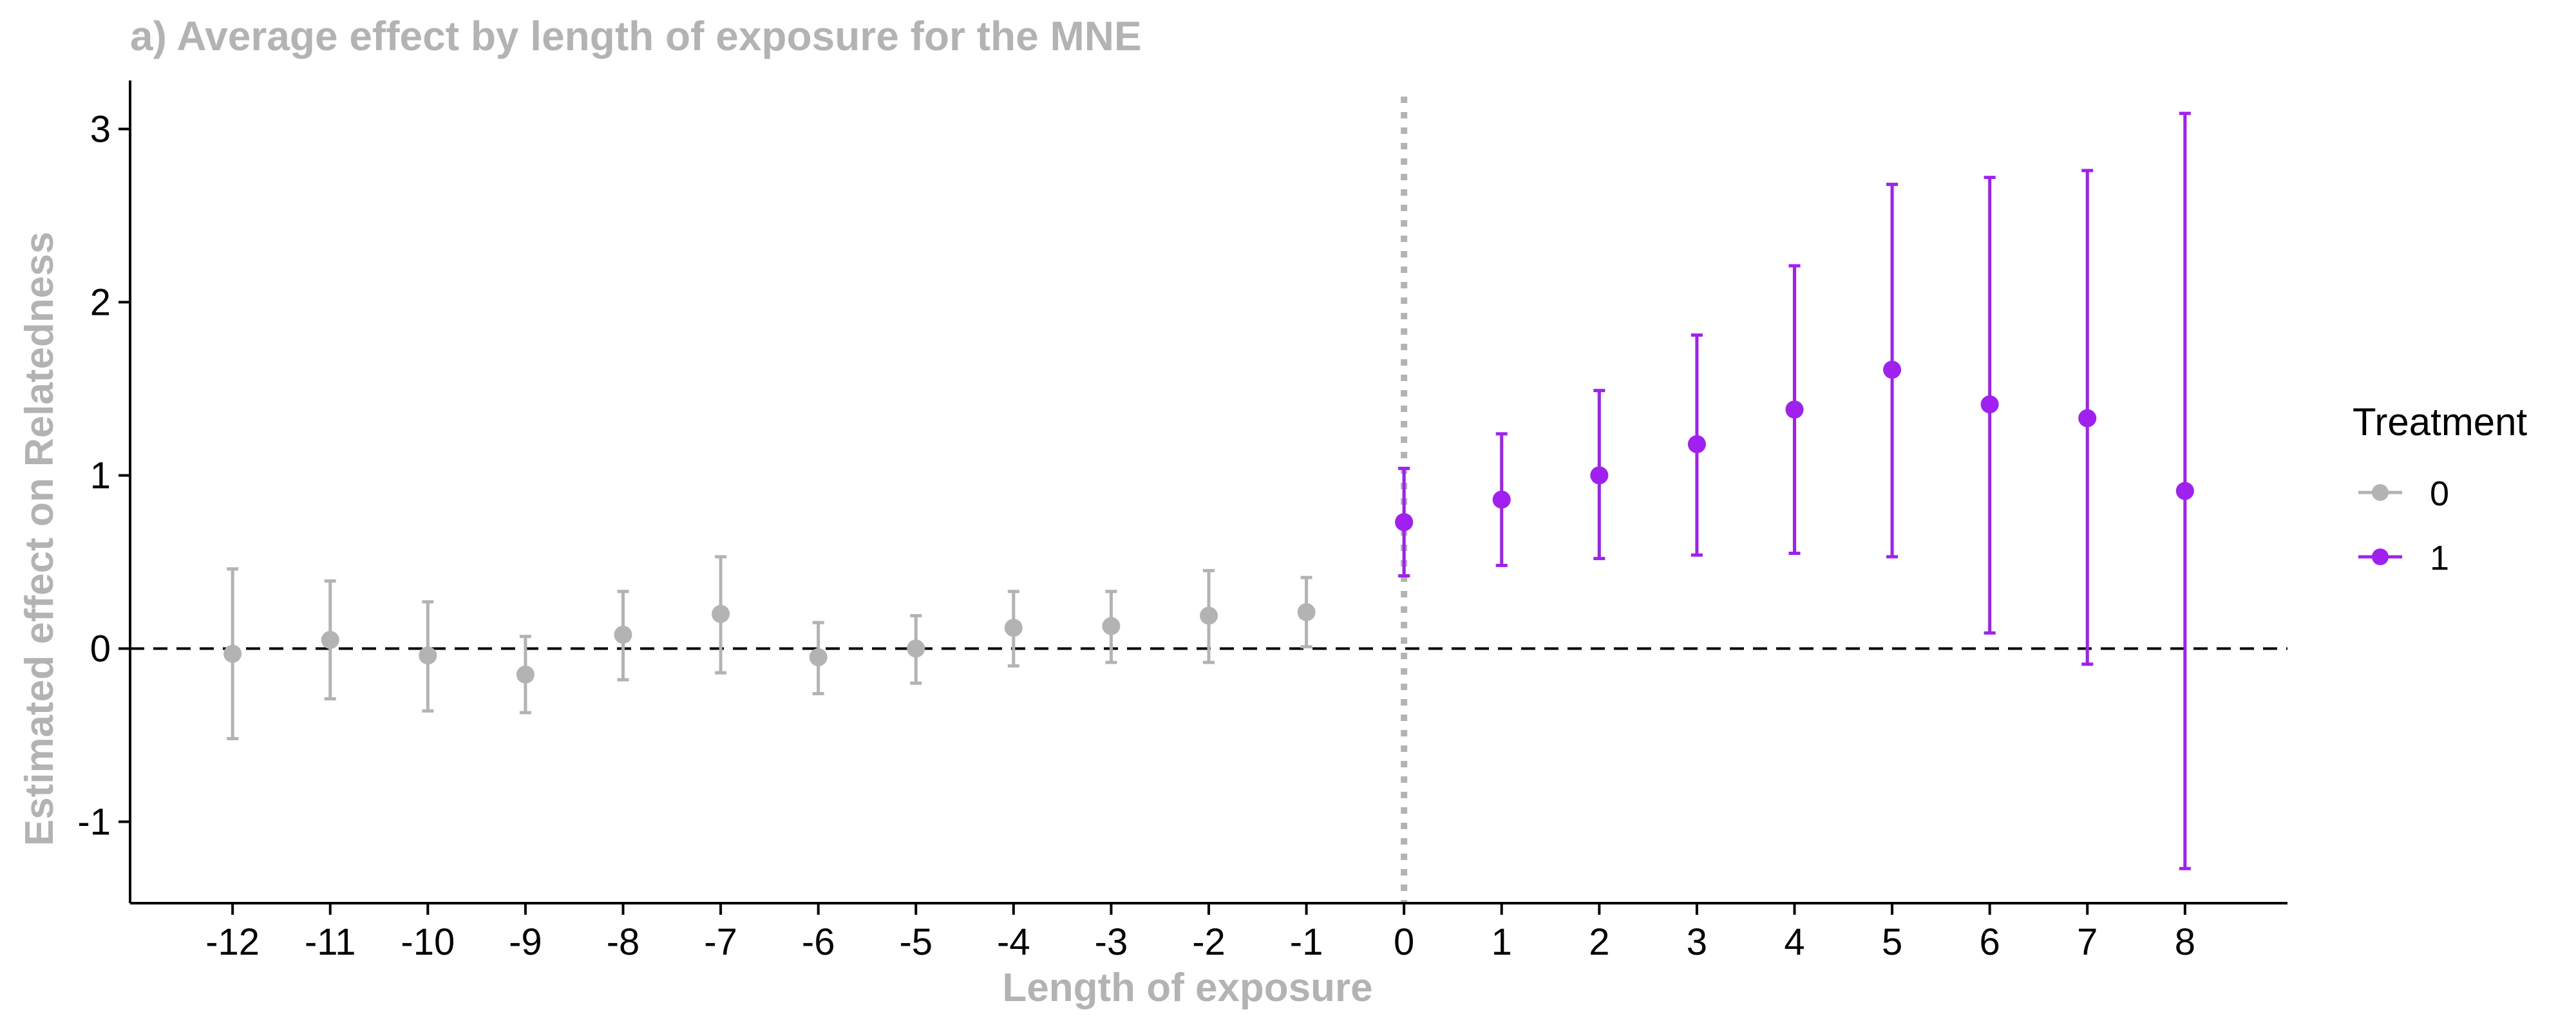 The image size is (2576, 1030). I want to click on x-tick-label: 6, so click(1990, 942).